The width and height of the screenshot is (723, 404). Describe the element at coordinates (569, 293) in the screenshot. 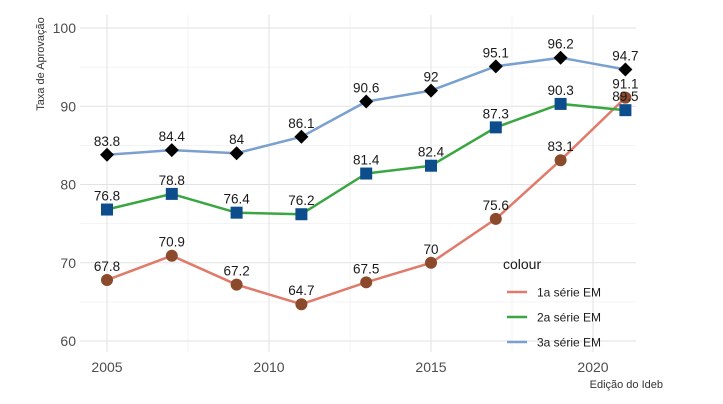

I see `legend-label-1: 1a série EM` at that location.